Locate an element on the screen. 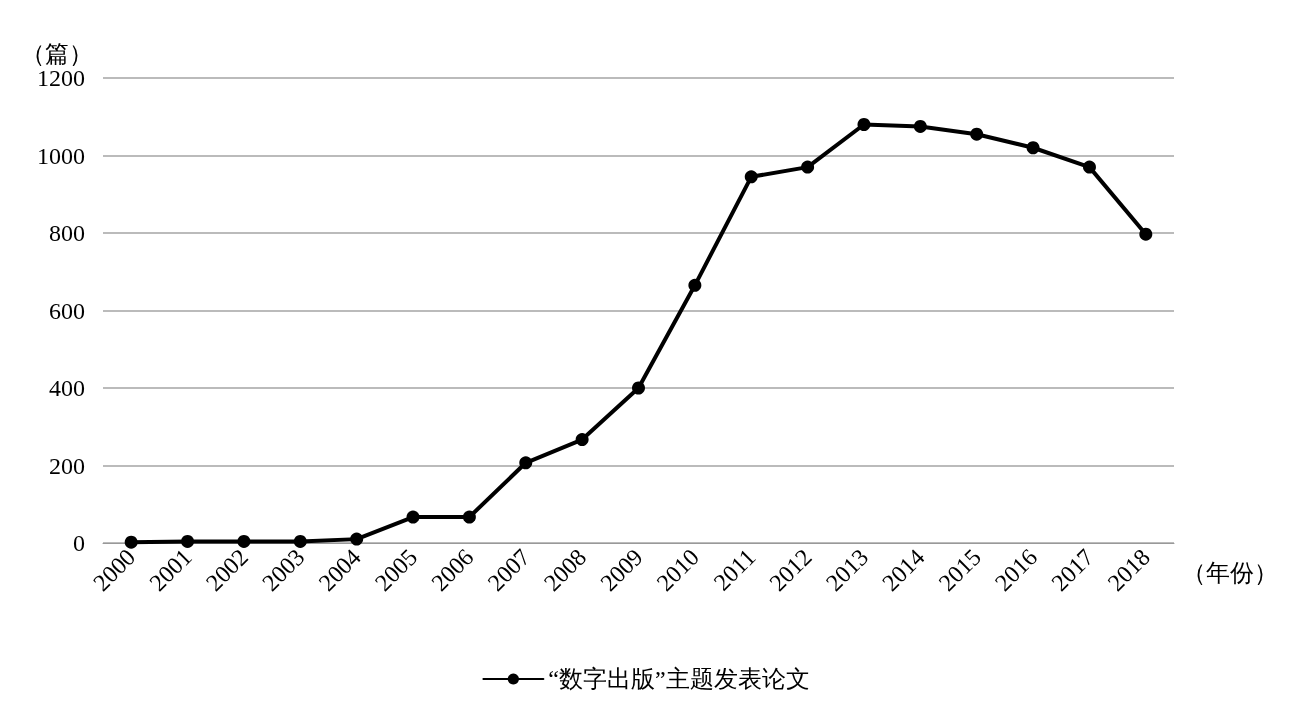 This screenshot has height=716, width=1292. y-tick-label: 200 is located at coordinates (67, 465).